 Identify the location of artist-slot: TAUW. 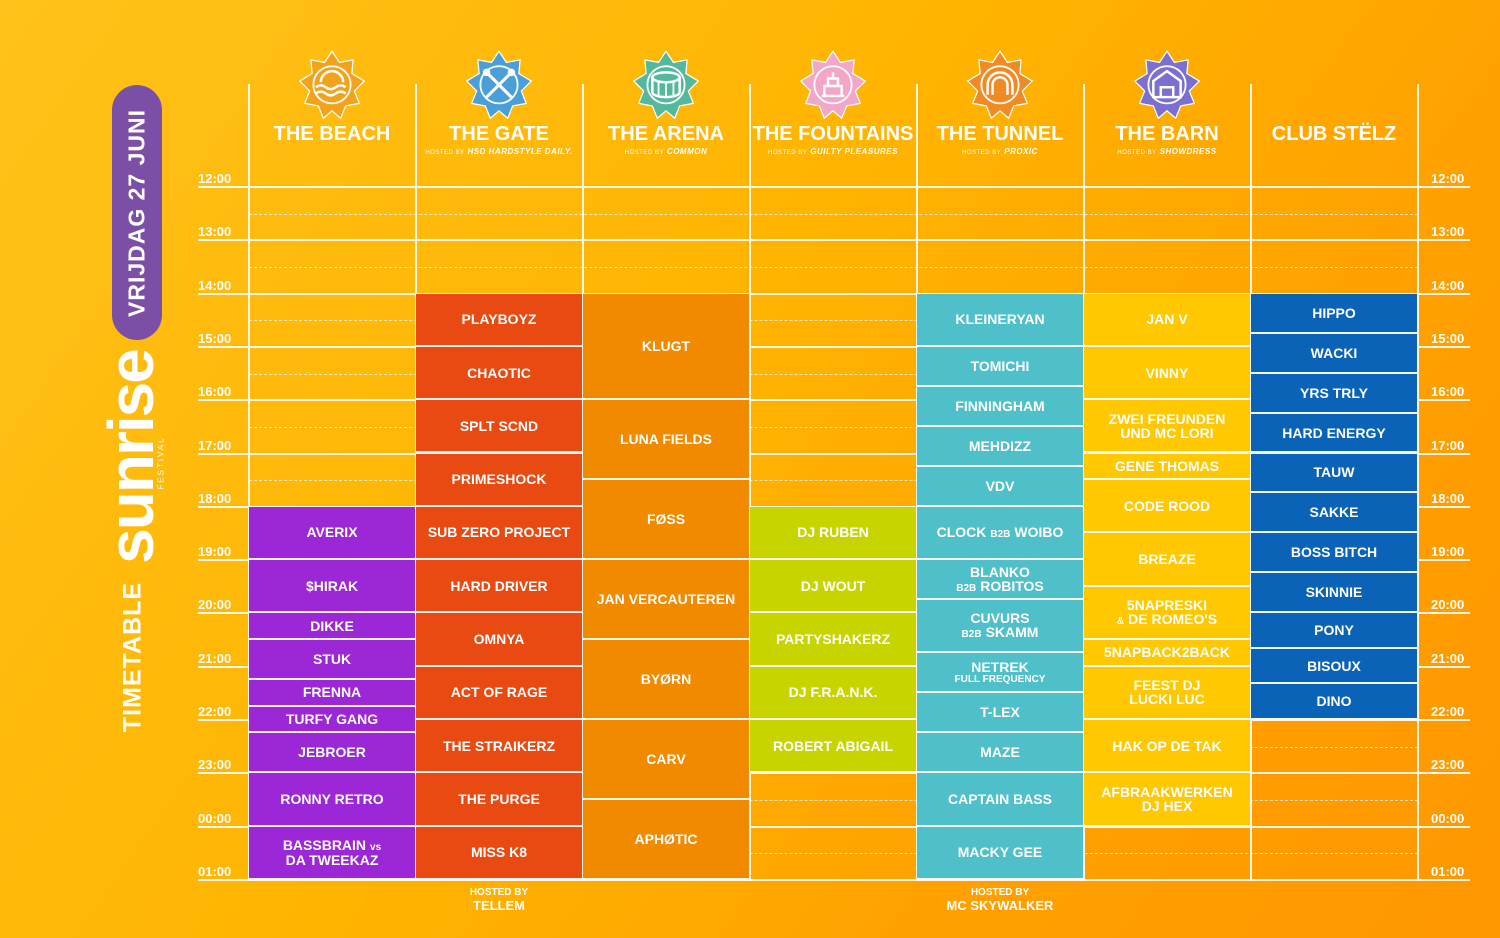
(1334, 473).